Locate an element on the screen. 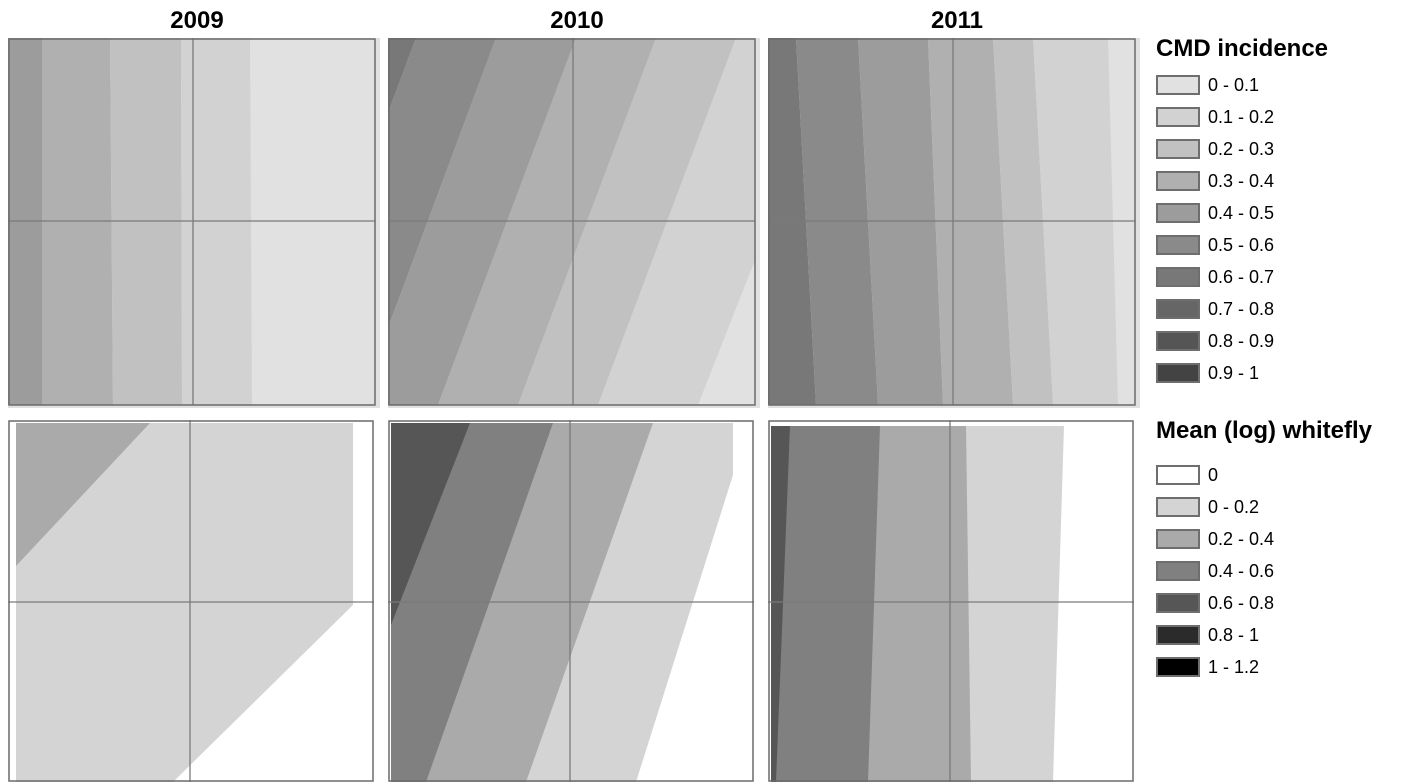 The height and width of the screenshot is (782, 1407). legend-item: 0.5 - 0.6 is located at coordinates (1215, 245).